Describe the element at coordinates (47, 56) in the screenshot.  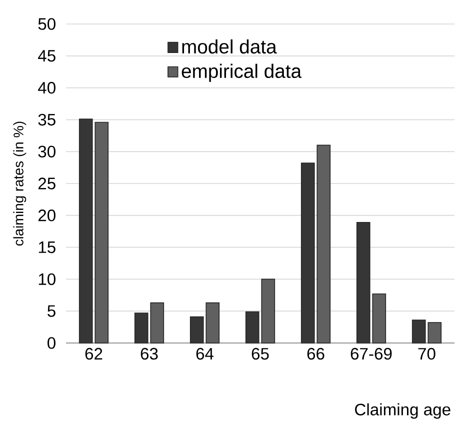
I see `y-tick-label: 45` at that location.